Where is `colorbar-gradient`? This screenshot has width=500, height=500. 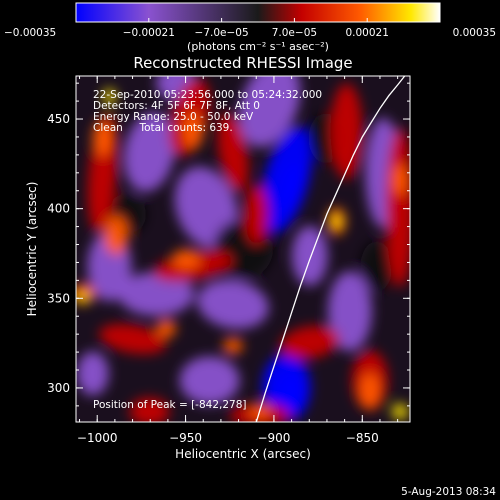
colorbar-gradient is located at coordinates (258, 12).